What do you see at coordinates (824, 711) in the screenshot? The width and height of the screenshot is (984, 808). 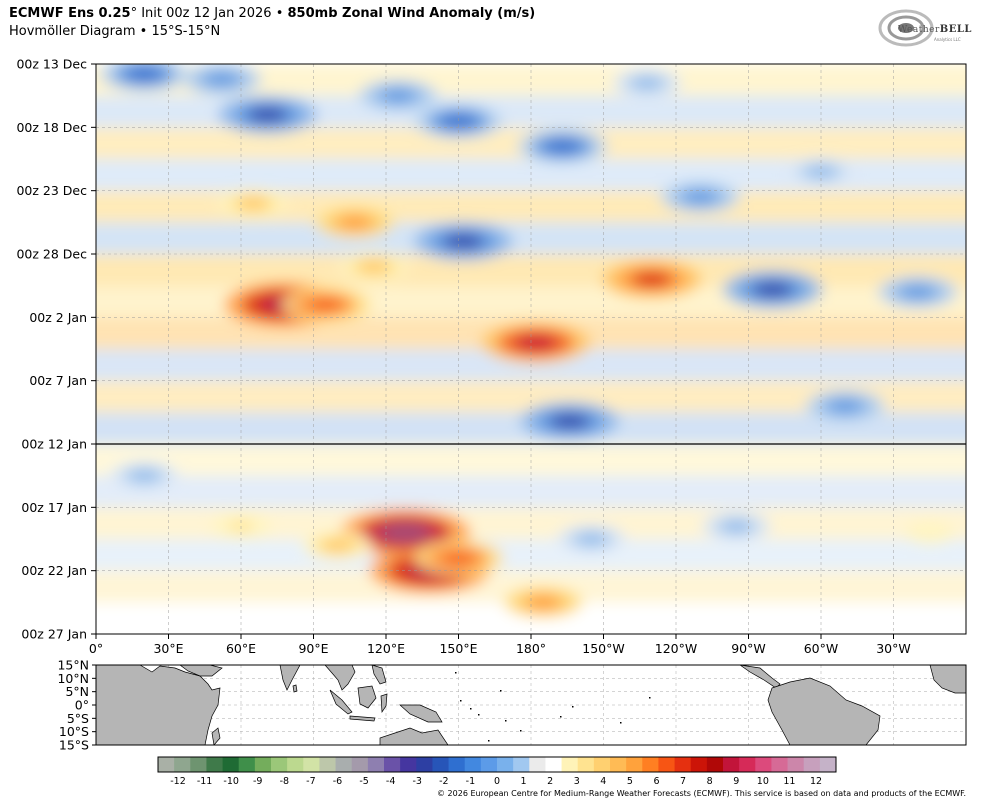 I see `south-america-land` at bounding box center [824, 711].